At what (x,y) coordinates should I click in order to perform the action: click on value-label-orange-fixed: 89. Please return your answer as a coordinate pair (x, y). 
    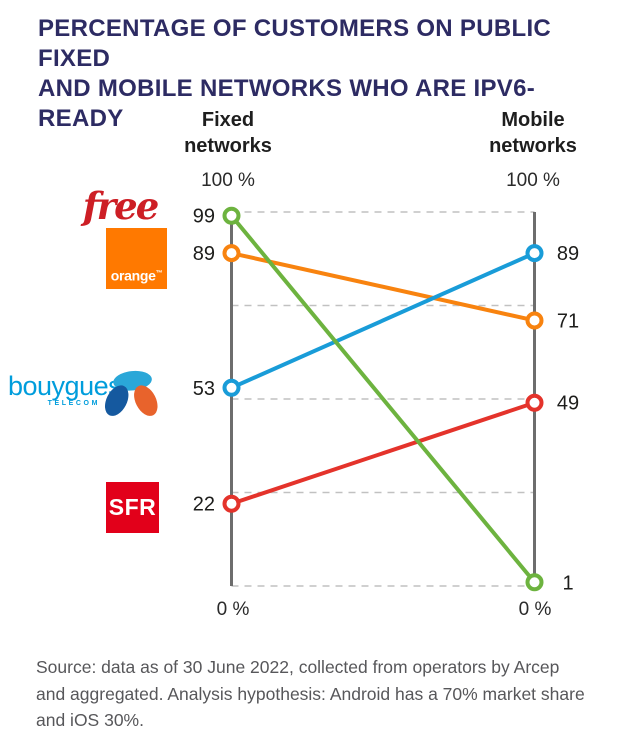
    Looking at the image, I should click on (204, 254).